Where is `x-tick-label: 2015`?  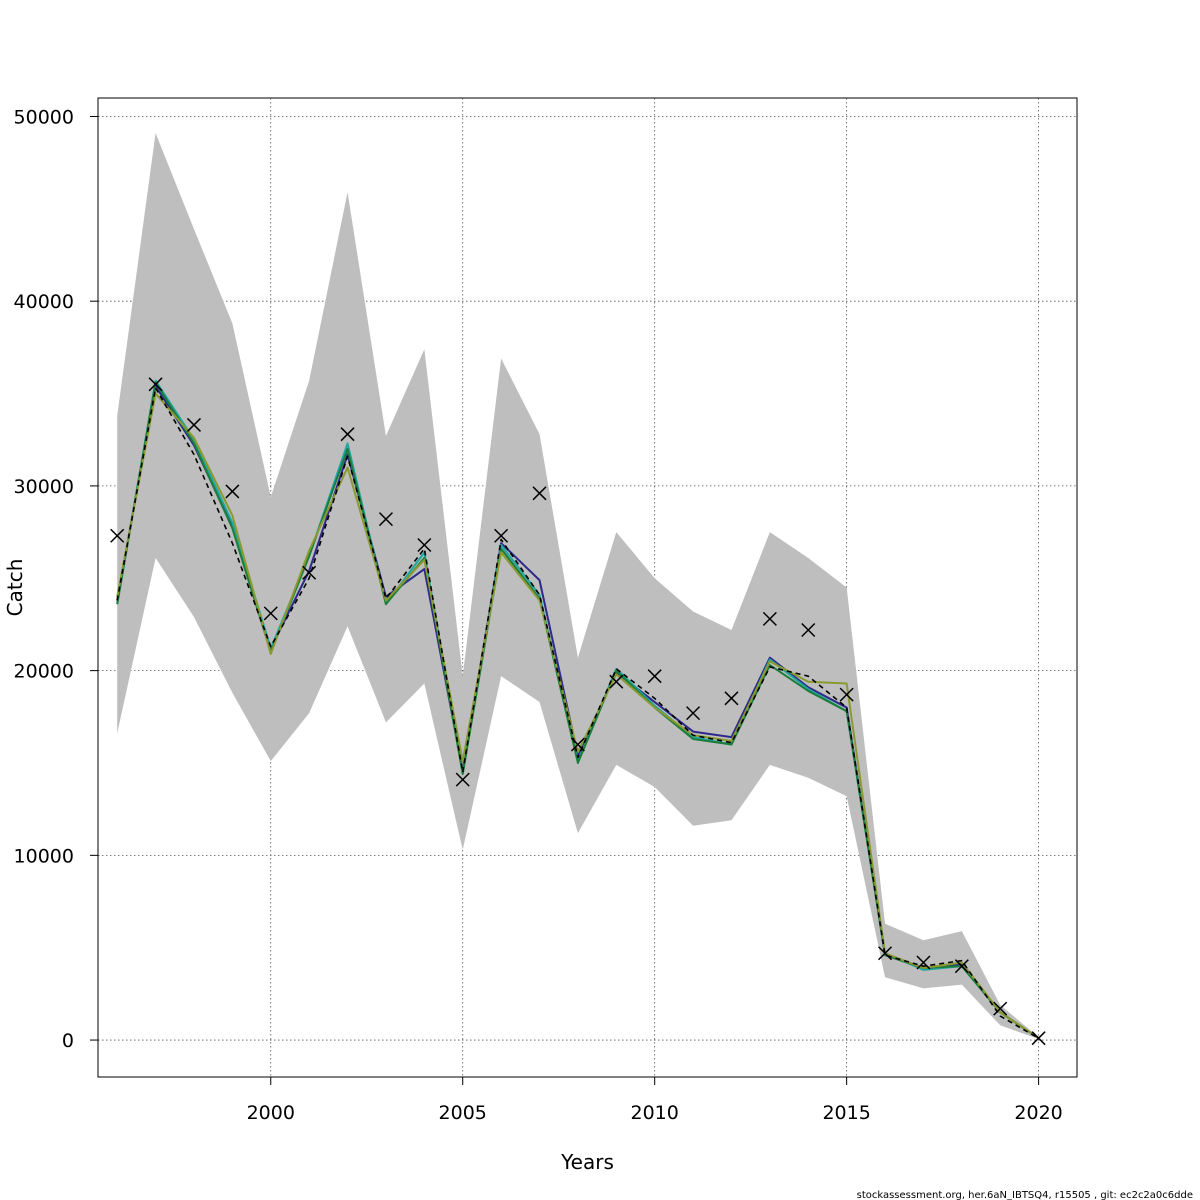
x-tick-label: 2015 is located at coordinates (846, 1113).